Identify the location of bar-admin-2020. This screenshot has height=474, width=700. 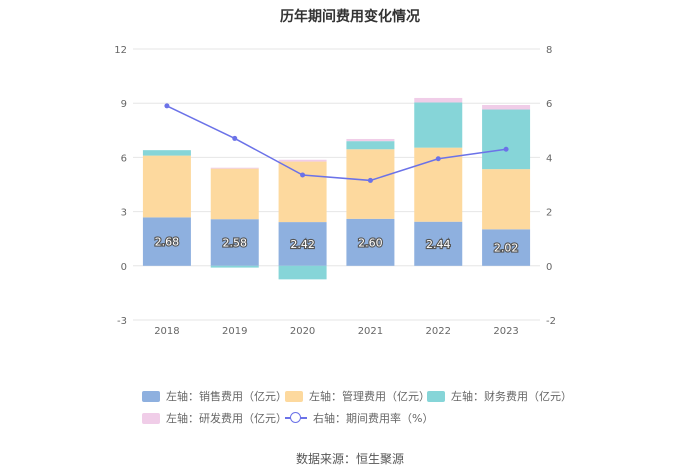
(302, 192).